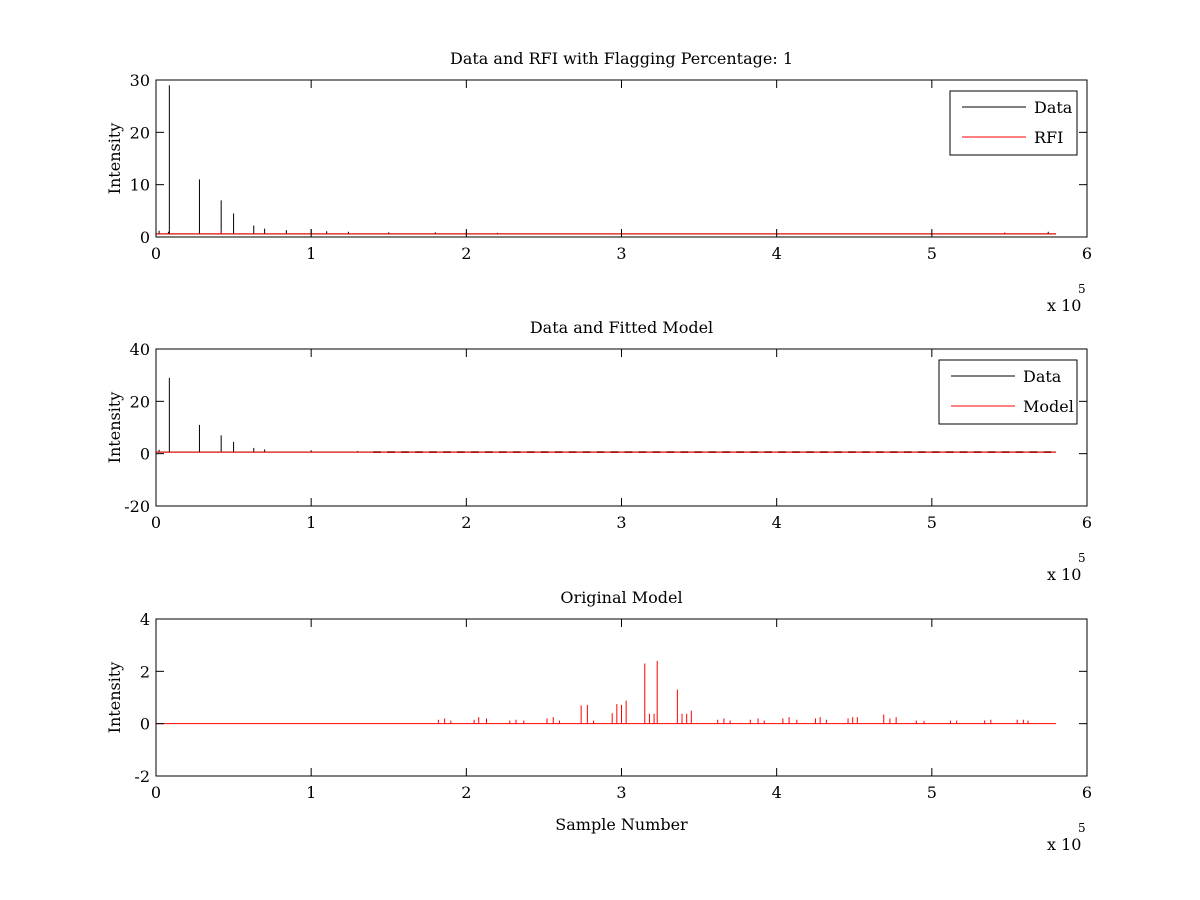 This screenshot has width=1200, height=900. Describe the element at coordinates (137, 506) in the screenshot. I see `y-tick-label: -20` at that location.